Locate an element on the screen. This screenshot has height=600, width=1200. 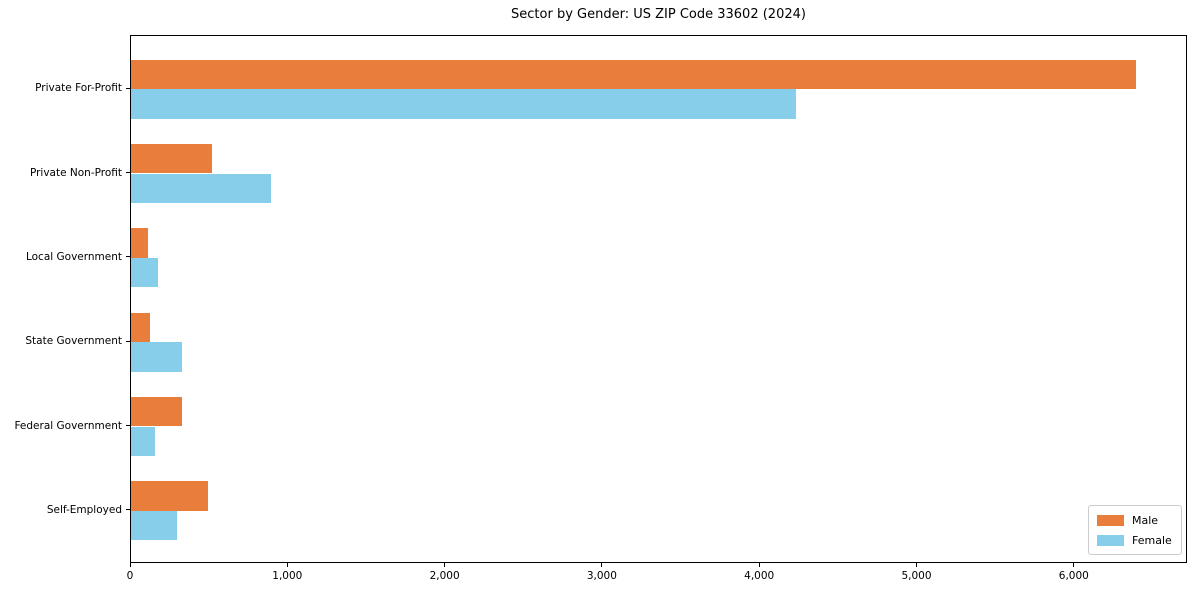
bar-female-state-government is located at coordinates (157, 357).